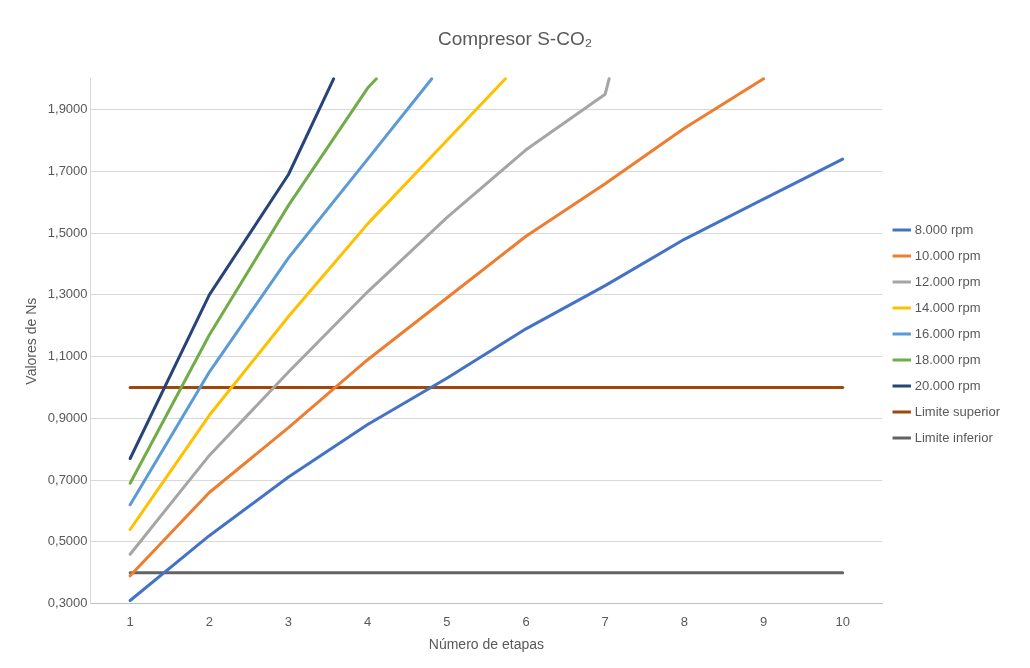 The height and width of the screenshot is (668, 1030). I want to click on y-tick-label: 0,7000, so click(67, 479).